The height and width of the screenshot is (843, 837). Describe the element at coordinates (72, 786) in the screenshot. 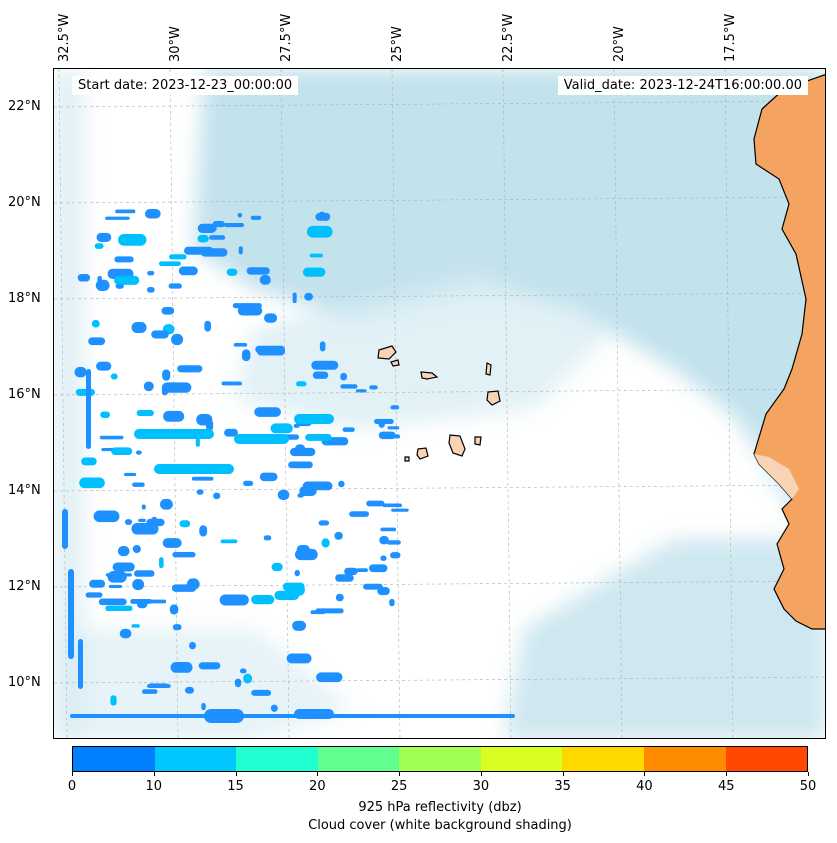

I see `colorbar-tick-label: 0` at that location.